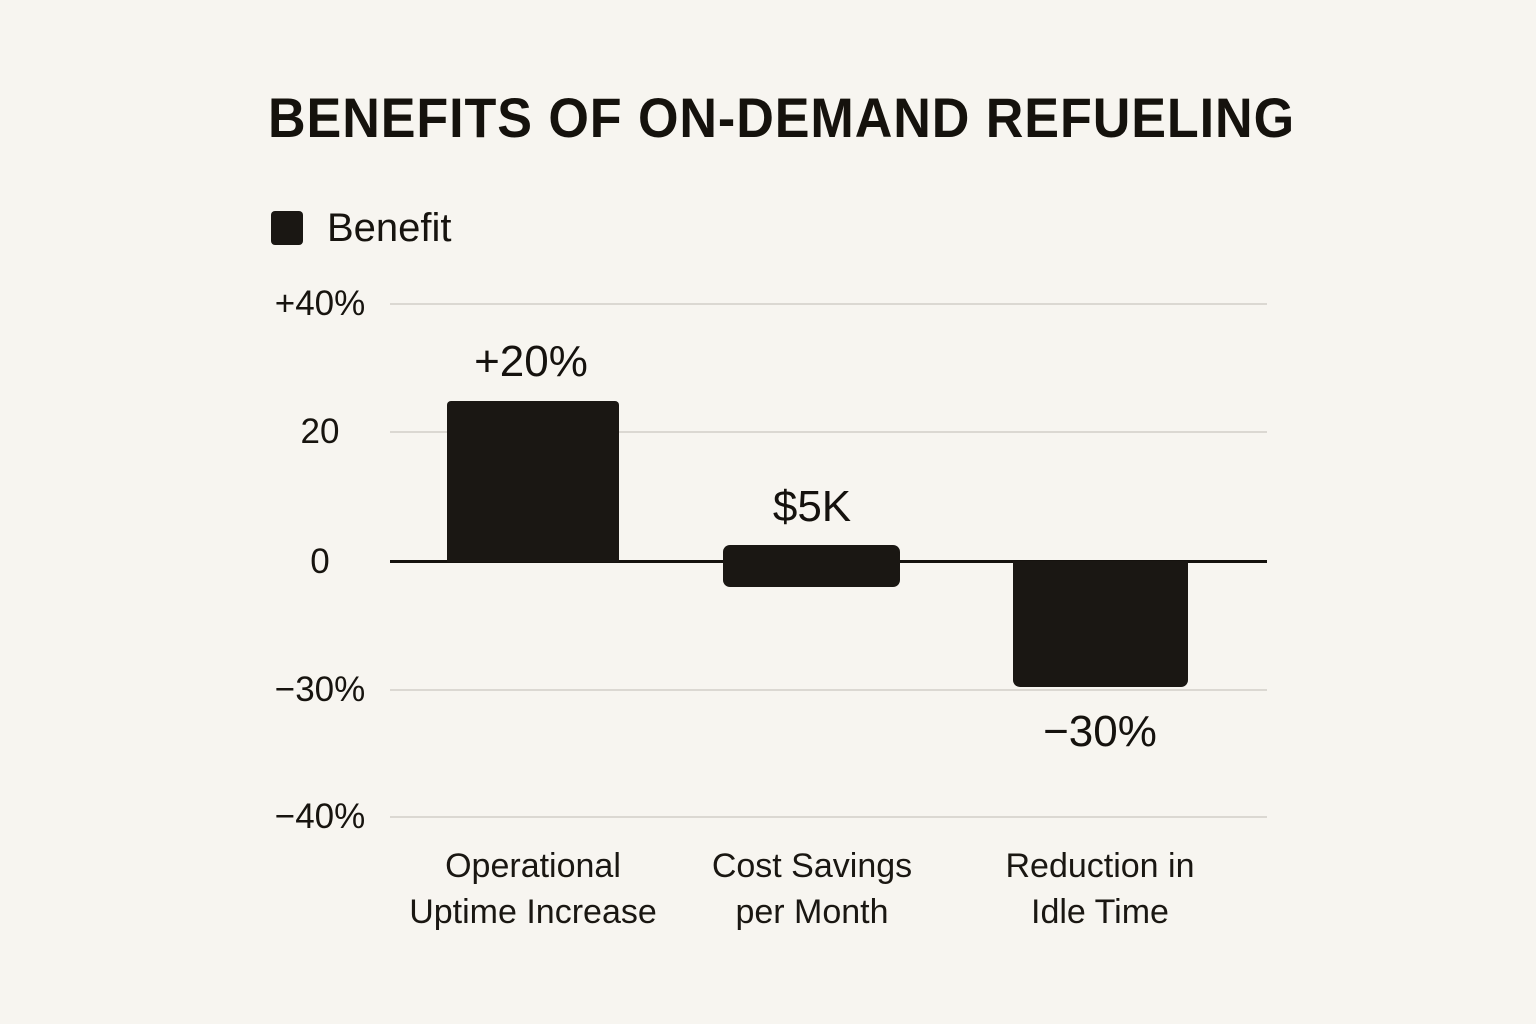 This screenshot has height=1024, width=1536. I want to click on y-tick-plus40: +40%, so click(320, 303).